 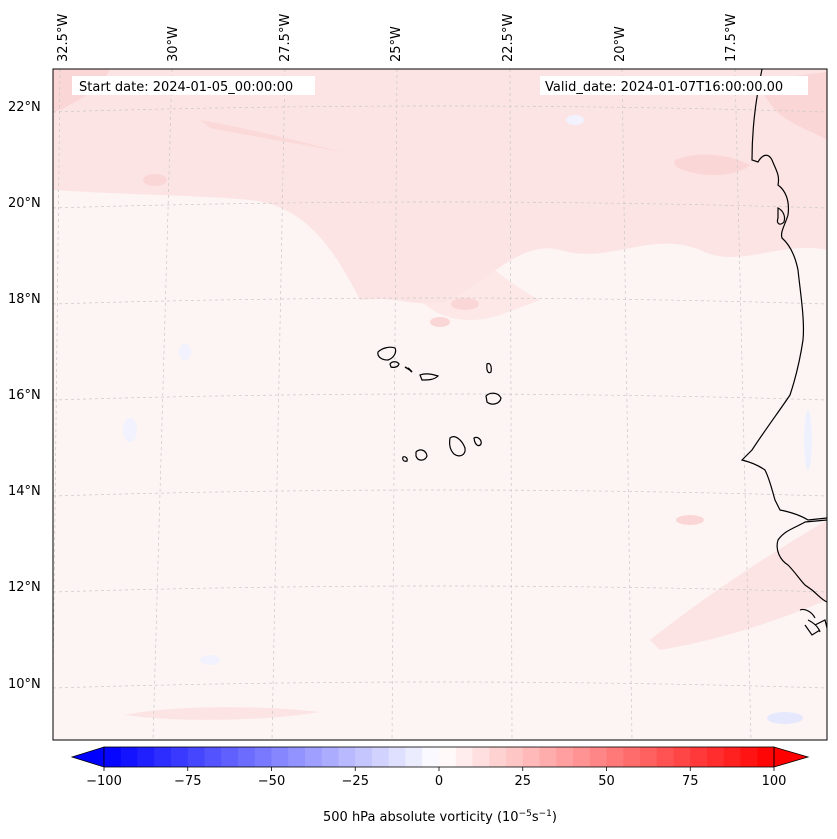 I want to click on lat-label: 16°N, so click(x=24, y=395).